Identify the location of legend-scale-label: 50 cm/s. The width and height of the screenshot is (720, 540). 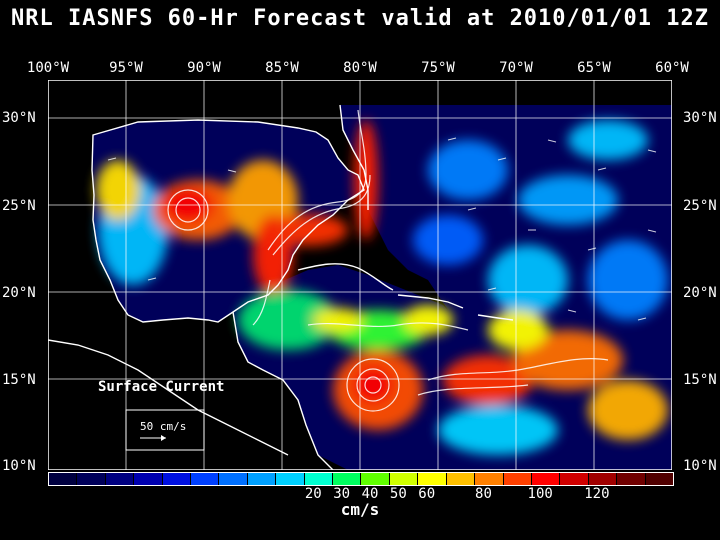
(163, 426).